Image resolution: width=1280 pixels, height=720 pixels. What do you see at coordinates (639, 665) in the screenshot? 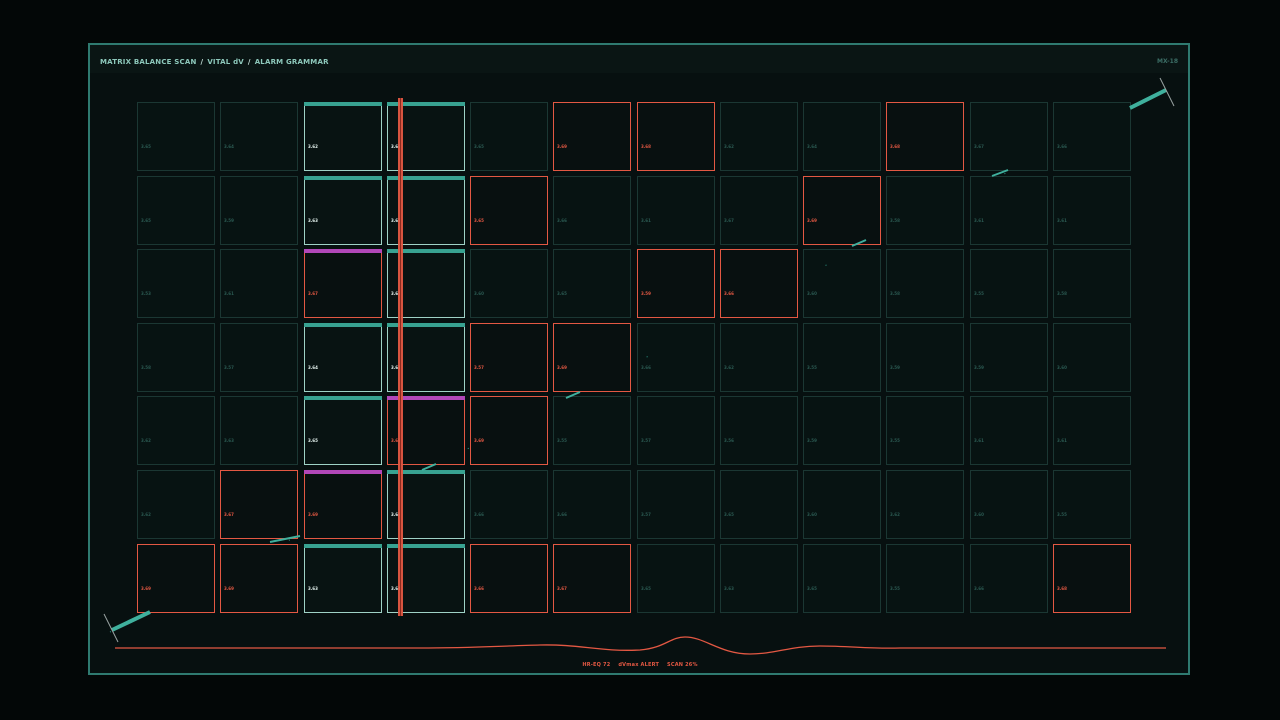
I see `alert-readout: dVmax ALERT` at bounding box center [639, 665].